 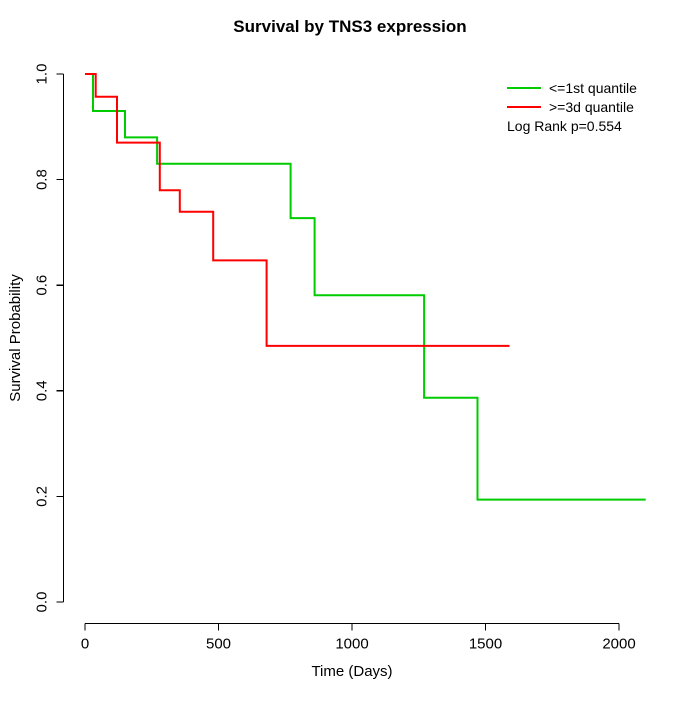 What do you see at coordinates (591, 107) in the screenshot?
I see `legend-label-quantile3: >=3d quantile` at bounding box center [591, 107].